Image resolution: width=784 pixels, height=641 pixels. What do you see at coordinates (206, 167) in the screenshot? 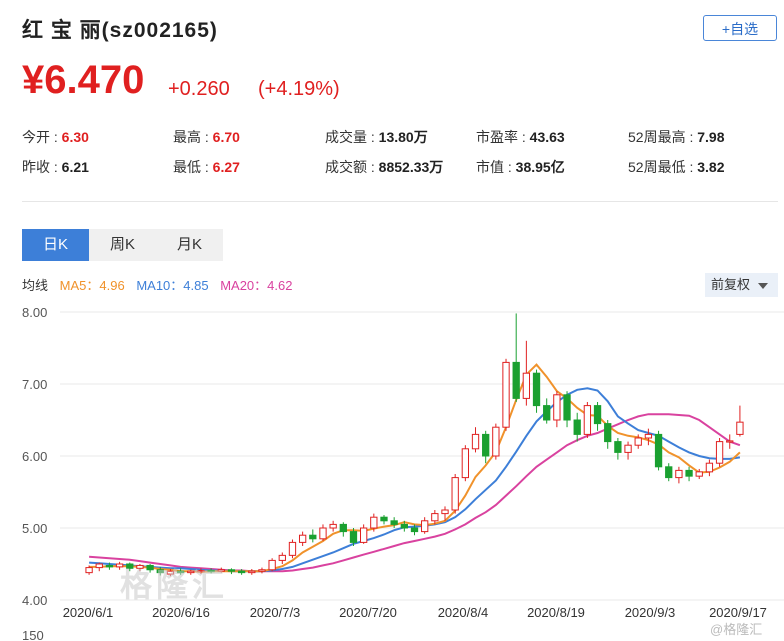
I see `stat-low: 最低 : 6.27` at bounding box center [206, 167].